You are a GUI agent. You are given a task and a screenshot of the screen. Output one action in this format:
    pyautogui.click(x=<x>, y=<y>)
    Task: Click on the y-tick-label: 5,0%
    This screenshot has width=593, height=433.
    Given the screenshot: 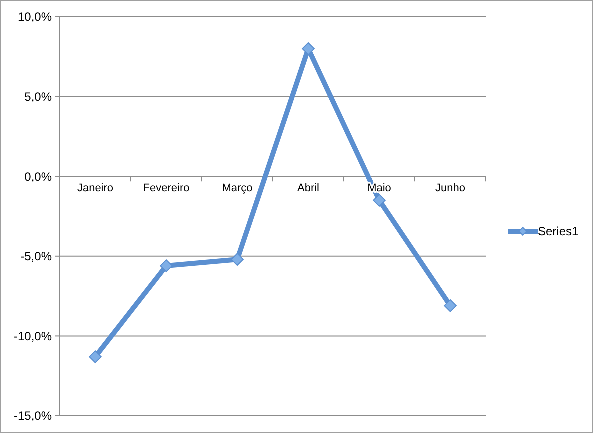 What is the action you would take?
    pyautogui.click(x=38, y=97)
    